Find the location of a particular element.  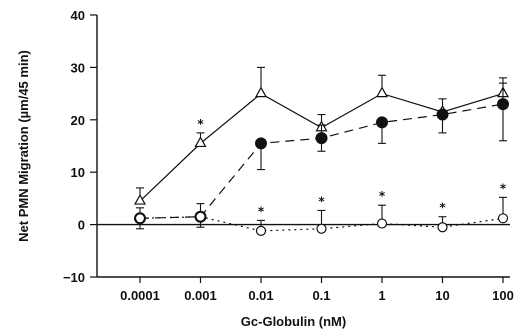

y-tick-label: 40 is located at coordinates (78, 15).